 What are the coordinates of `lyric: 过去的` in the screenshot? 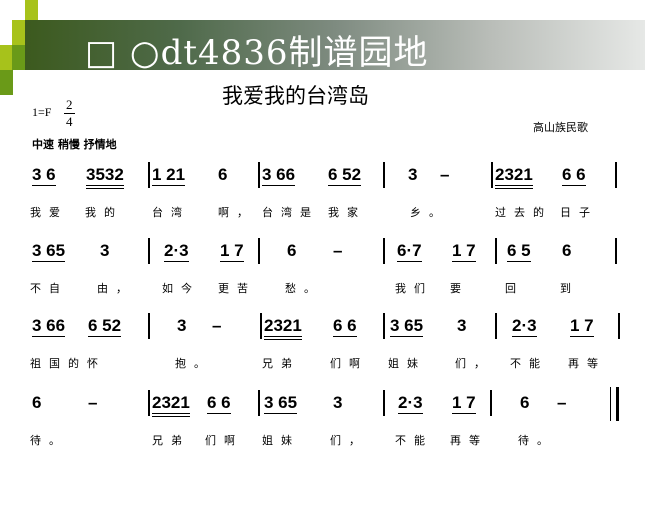 It's located at (523, 212).